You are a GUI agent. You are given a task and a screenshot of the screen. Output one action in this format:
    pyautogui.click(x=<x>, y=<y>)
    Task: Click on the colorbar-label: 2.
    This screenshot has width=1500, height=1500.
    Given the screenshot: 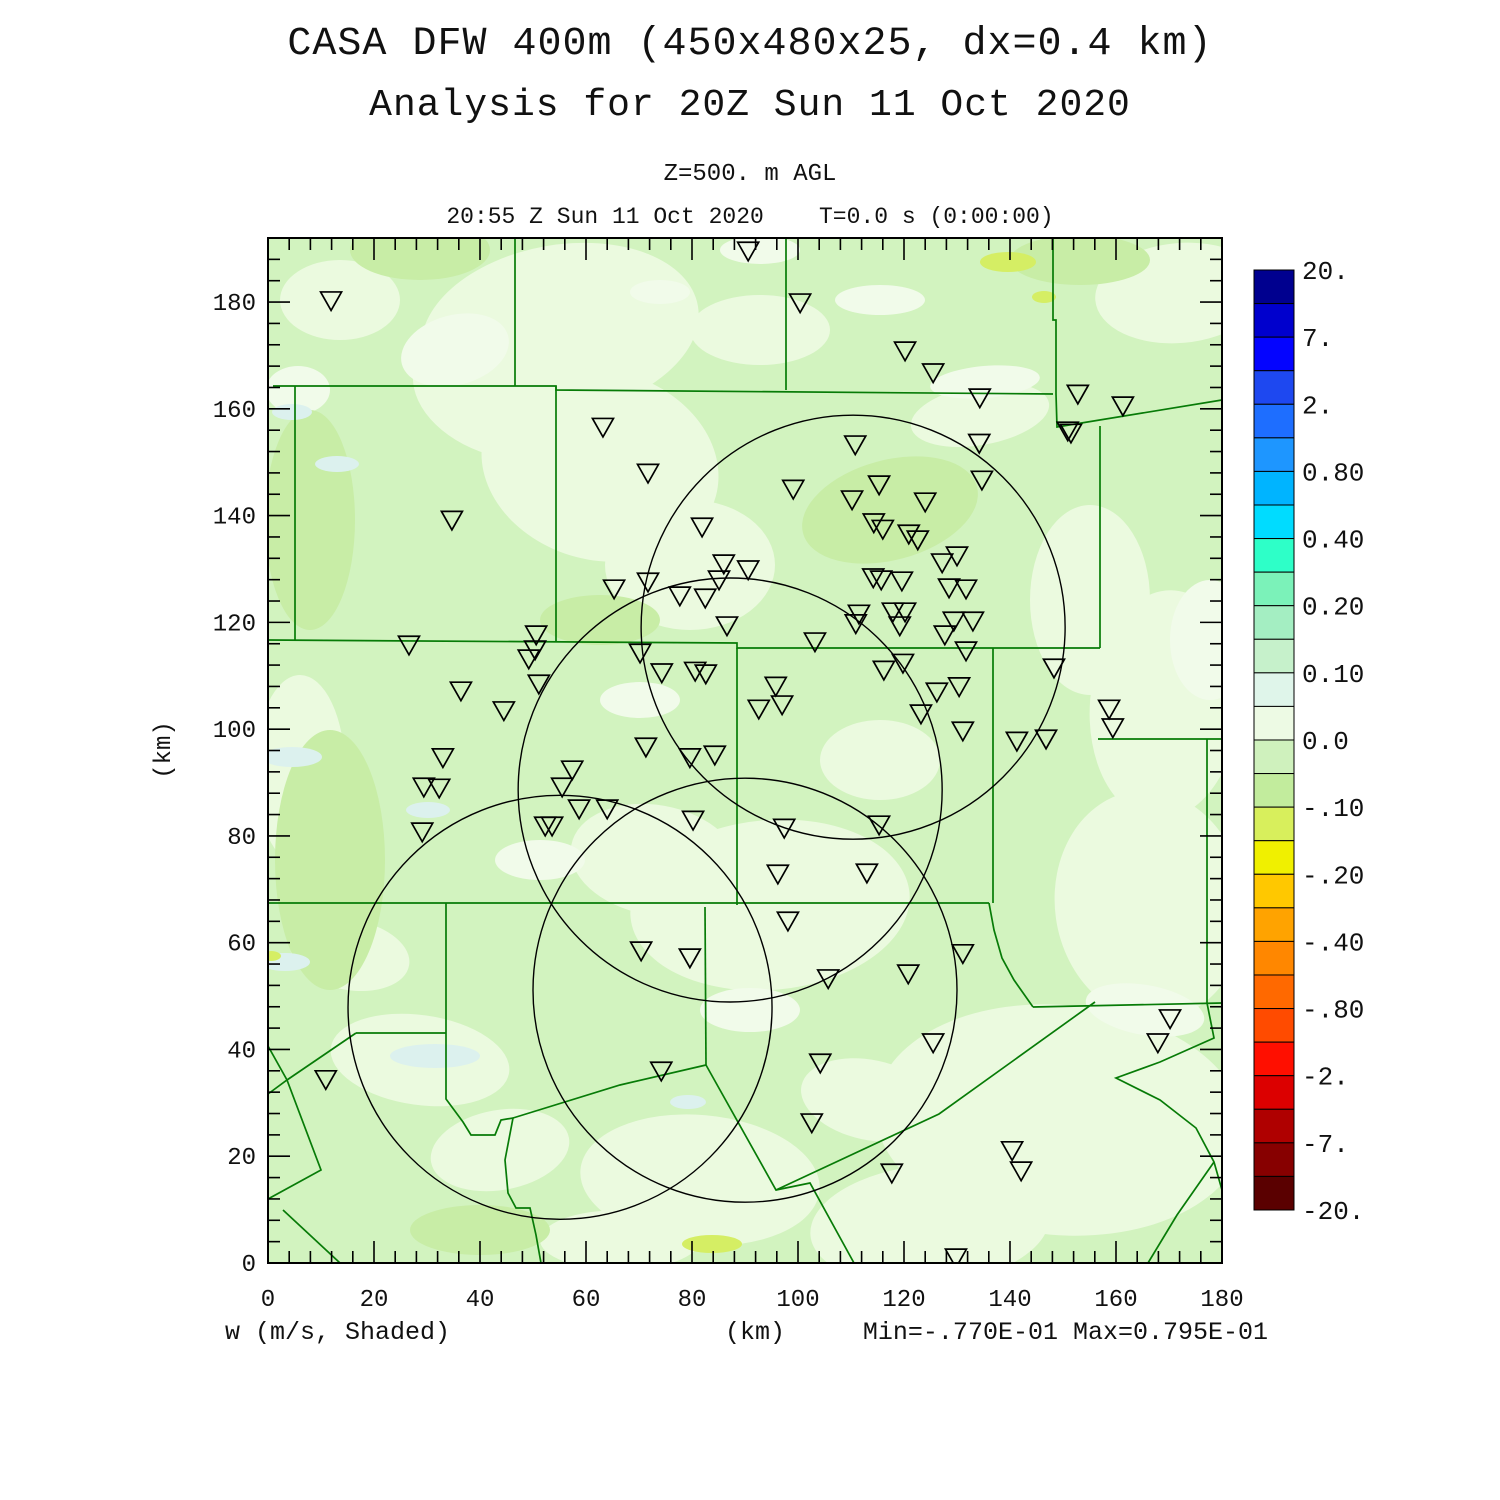 What is the action you would take?
    pyautogui.click(x=1317, y=406)
    